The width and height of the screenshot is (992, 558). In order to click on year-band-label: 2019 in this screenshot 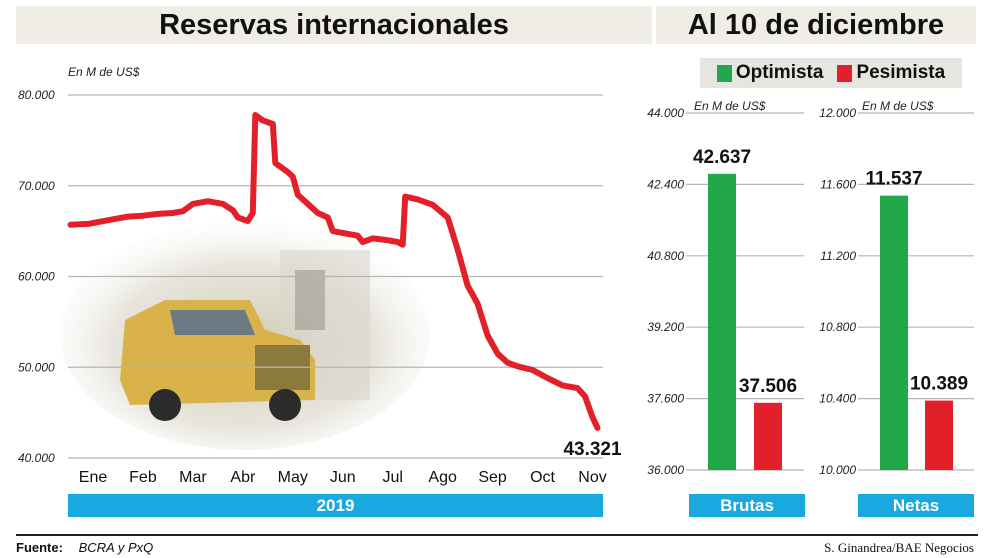, I will do `click(336, 505)`.